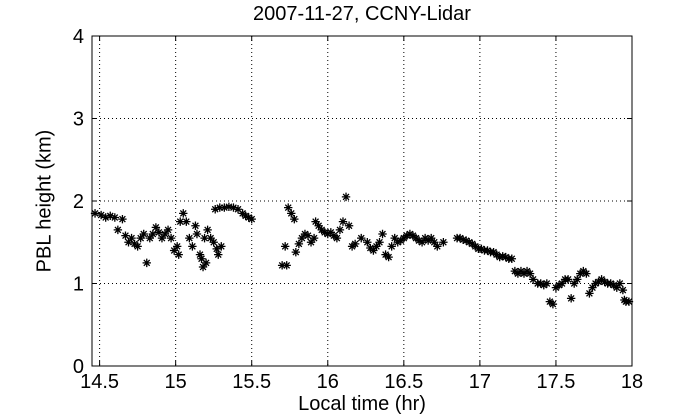 The width and height of the screenshot is (700, 420). I want to click on x-tick-label: 16.5, so click(403, 382).